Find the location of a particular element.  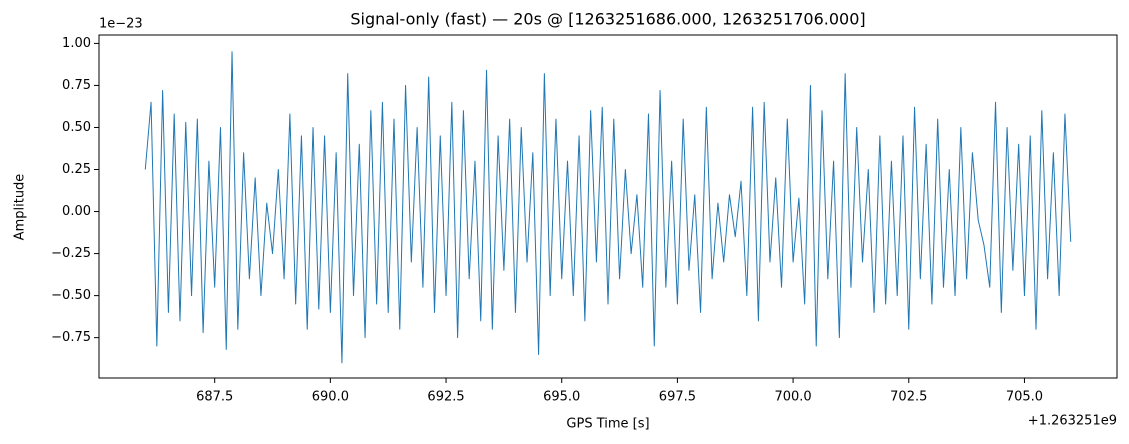

y-tick-label: 0.25 is located at coordinates (76, 169).